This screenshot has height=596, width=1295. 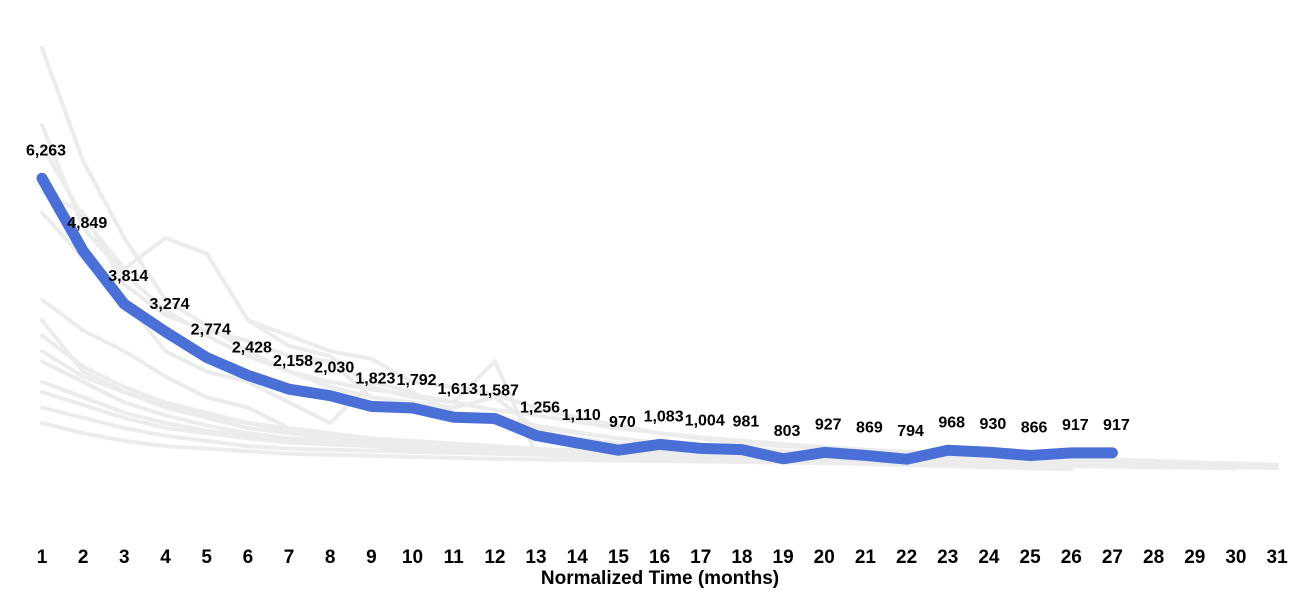 What do you see at coordinates (1153, 557) in the screenshot?
I see `x-tick-label: 28` at bounding box center [1153, 557].